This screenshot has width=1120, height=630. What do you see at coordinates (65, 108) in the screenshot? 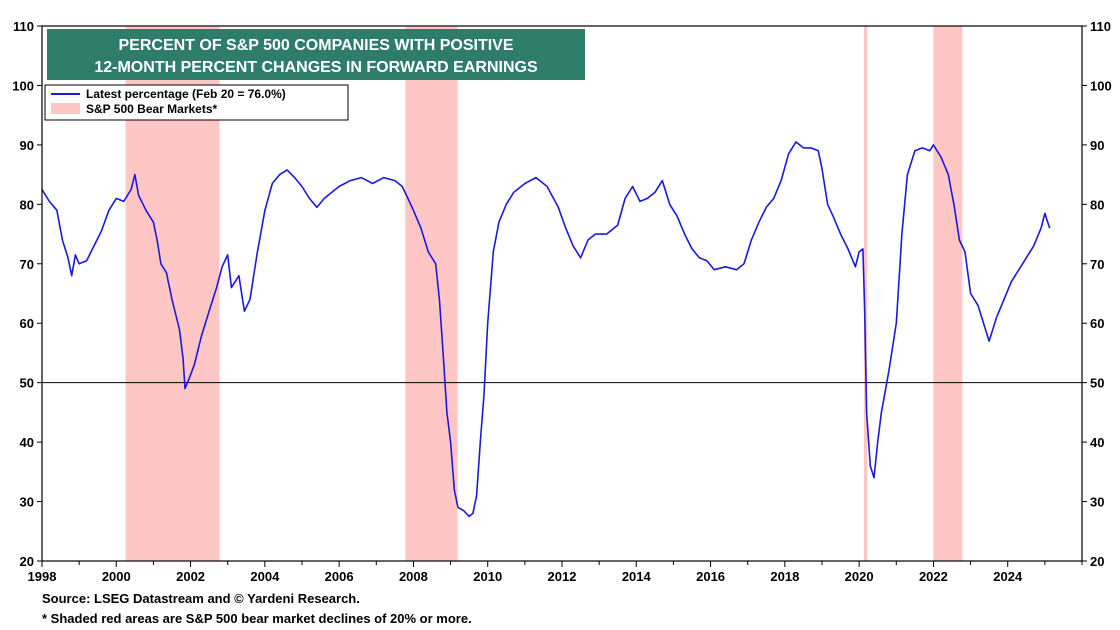
I see `legend-band-swatch` at bounding box center [65, 108].